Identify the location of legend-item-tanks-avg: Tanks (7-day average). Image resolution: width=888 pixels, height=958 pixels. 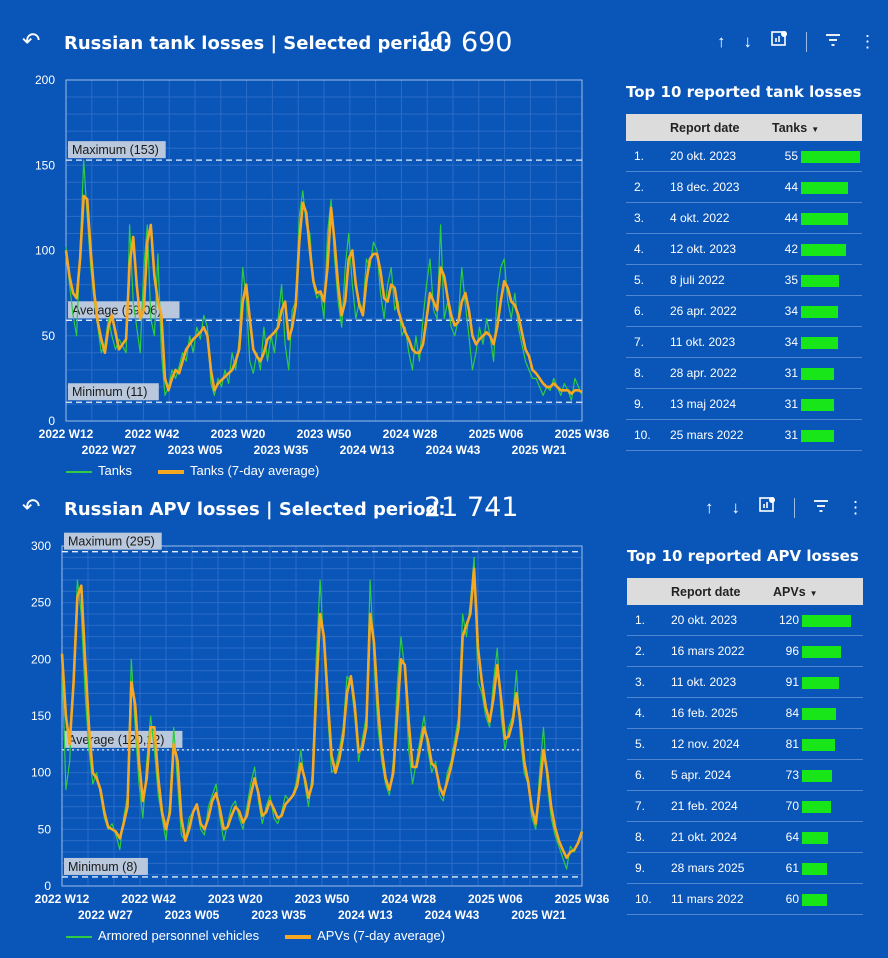
(238, 470).